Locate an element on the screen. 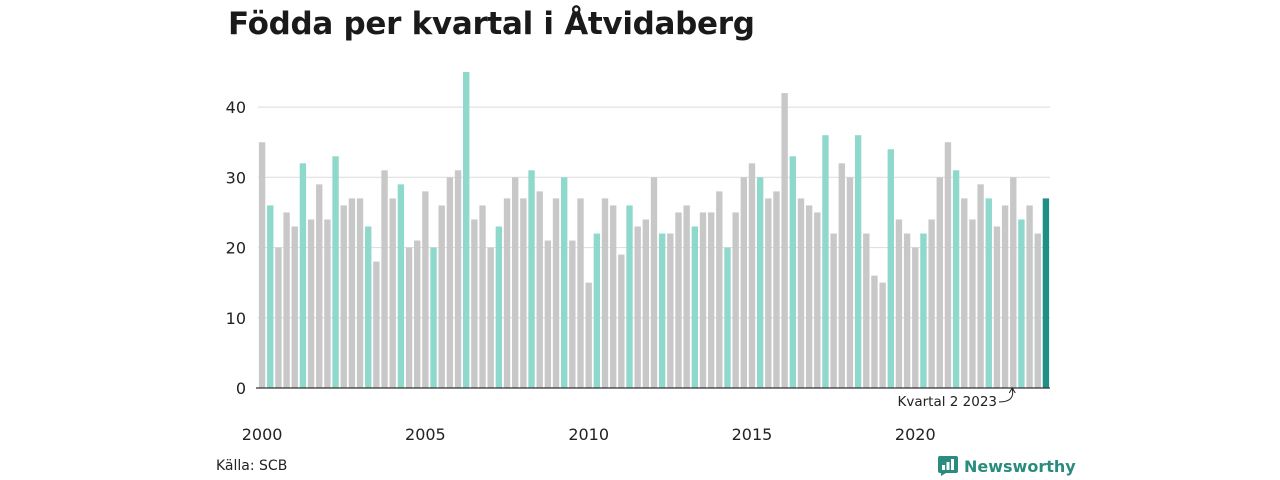 Image resolution: width=1280 pixels, height=480 pixels. annotation-arrow is located at coordinates (1006, 395).